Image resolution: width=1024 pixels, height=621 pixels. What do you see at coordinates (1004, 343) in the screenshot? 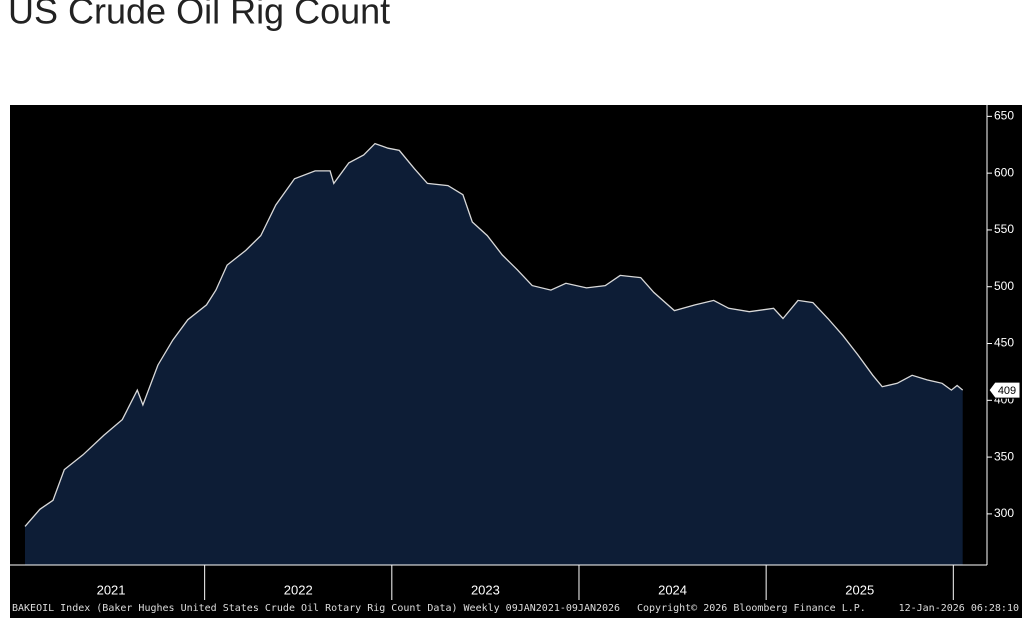
I see `y-tick-label: 450` at bounding box center [1004, 343].